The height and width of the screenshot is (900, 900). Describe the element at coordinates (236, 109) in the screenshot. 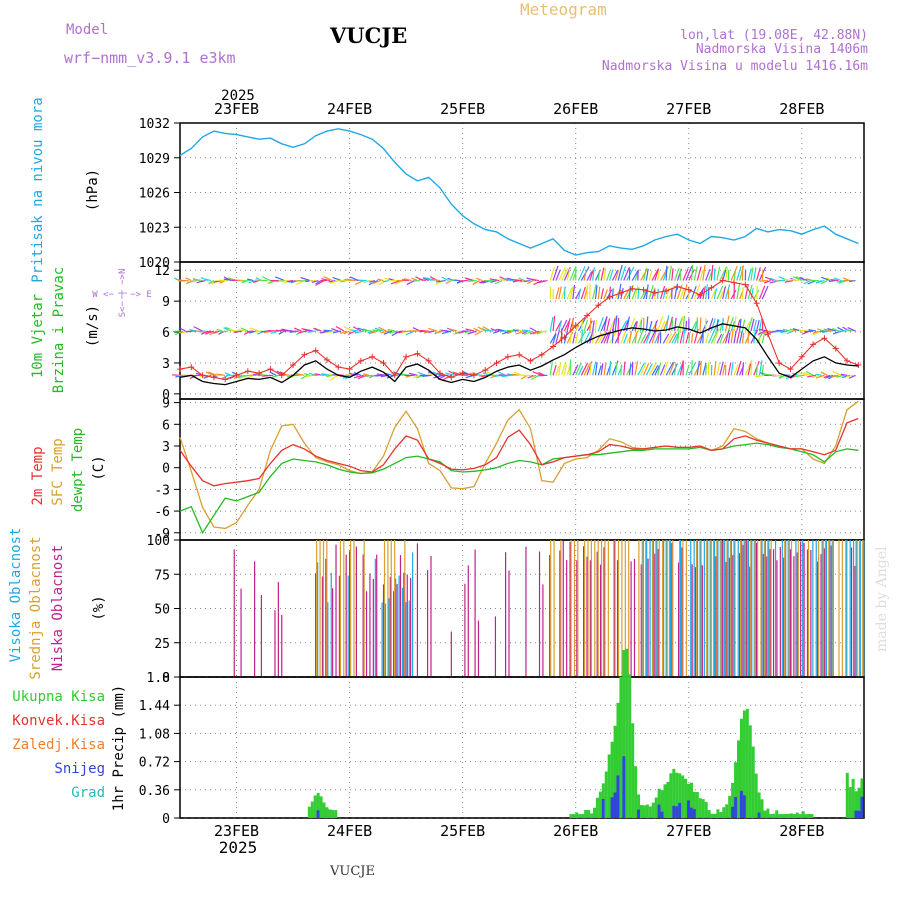

I see `top-day-label: 23FEB` at that location.